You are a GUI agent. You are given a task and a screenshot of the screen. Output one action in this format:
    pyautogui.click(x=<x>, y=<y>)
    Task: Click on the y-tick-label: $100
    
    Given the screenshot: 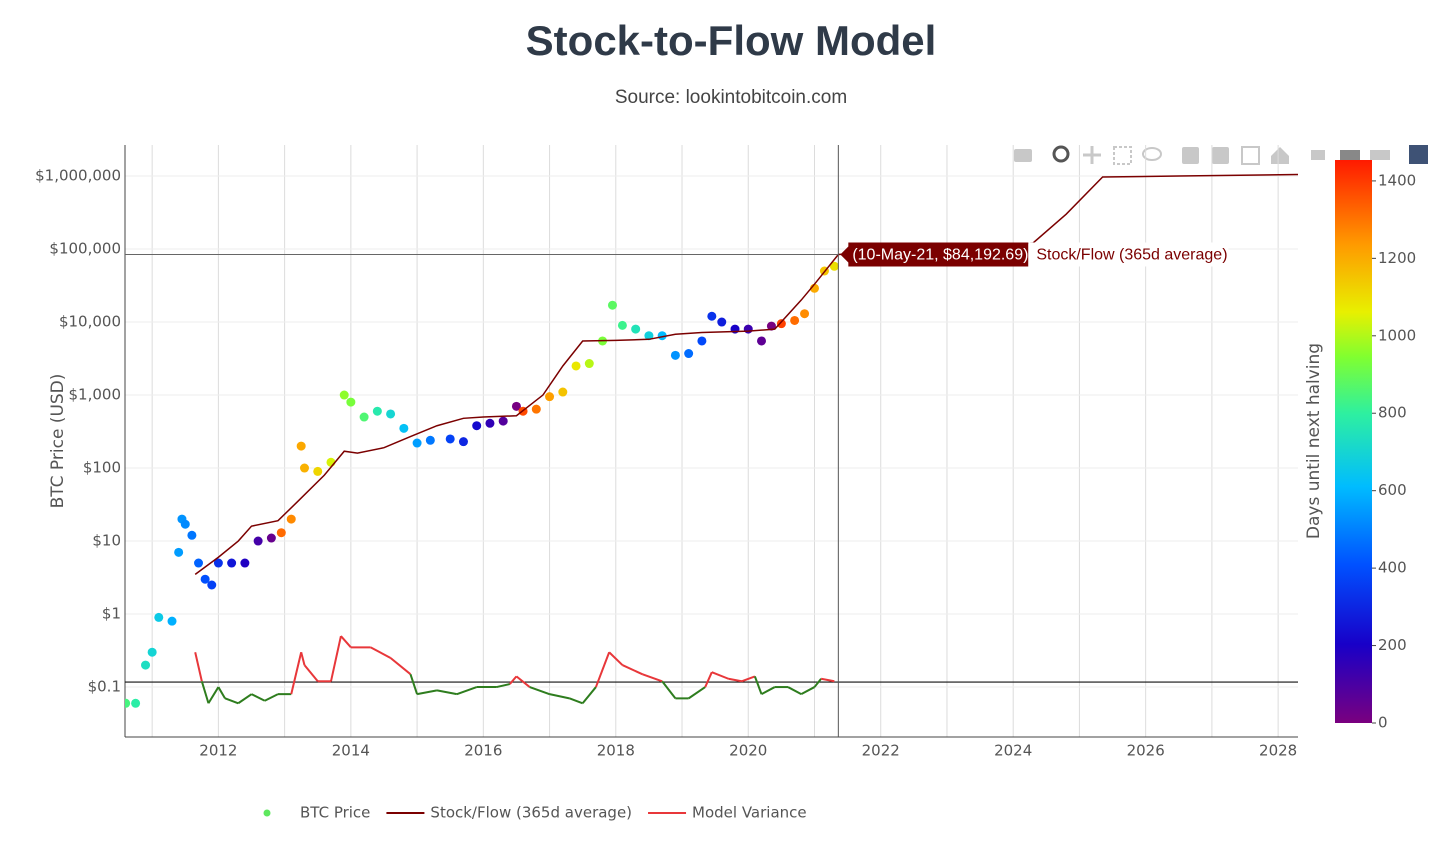 What is the action you would take?
    pyautogui.click(x=102, y=468)
    